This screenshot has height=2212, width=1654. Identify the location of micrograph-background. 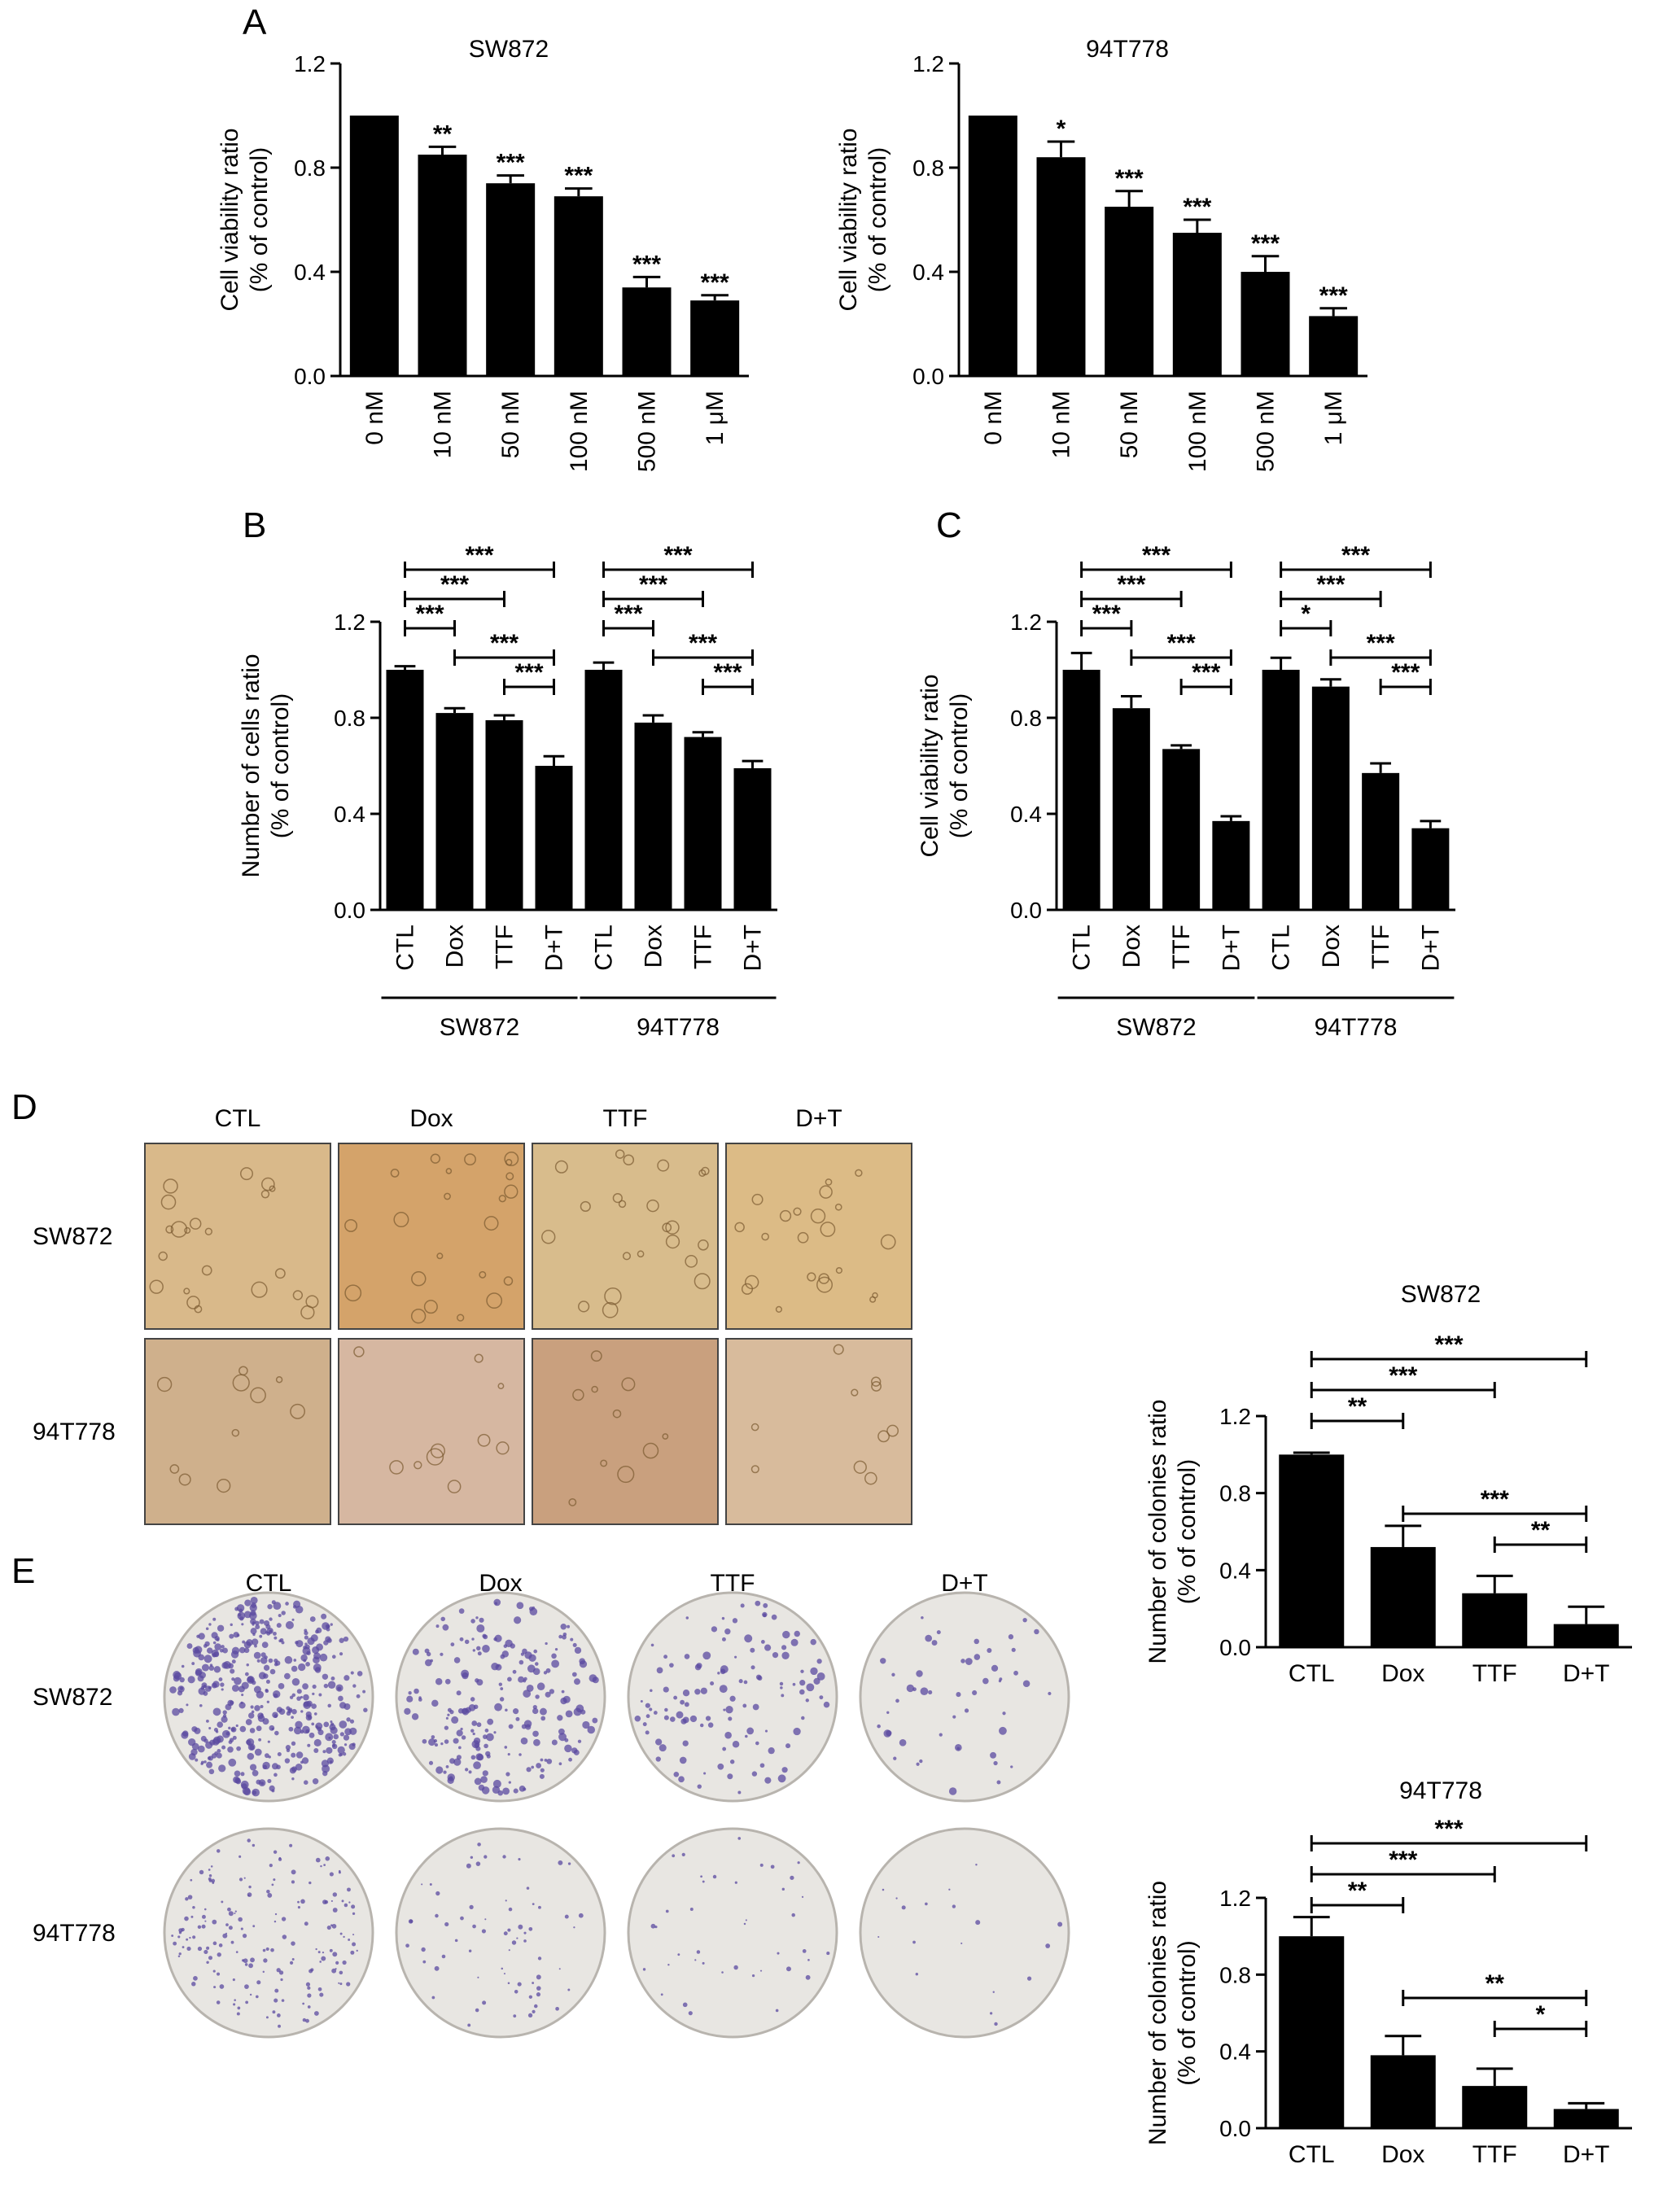
(237, 1236).